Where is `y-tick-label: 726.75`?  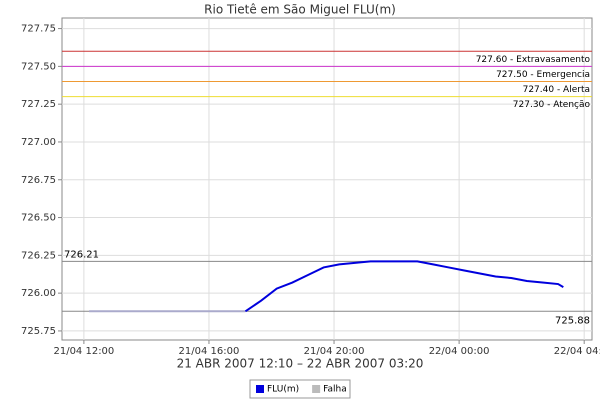 y-tick-label: 726.75 is located at coordinates (38, 180).